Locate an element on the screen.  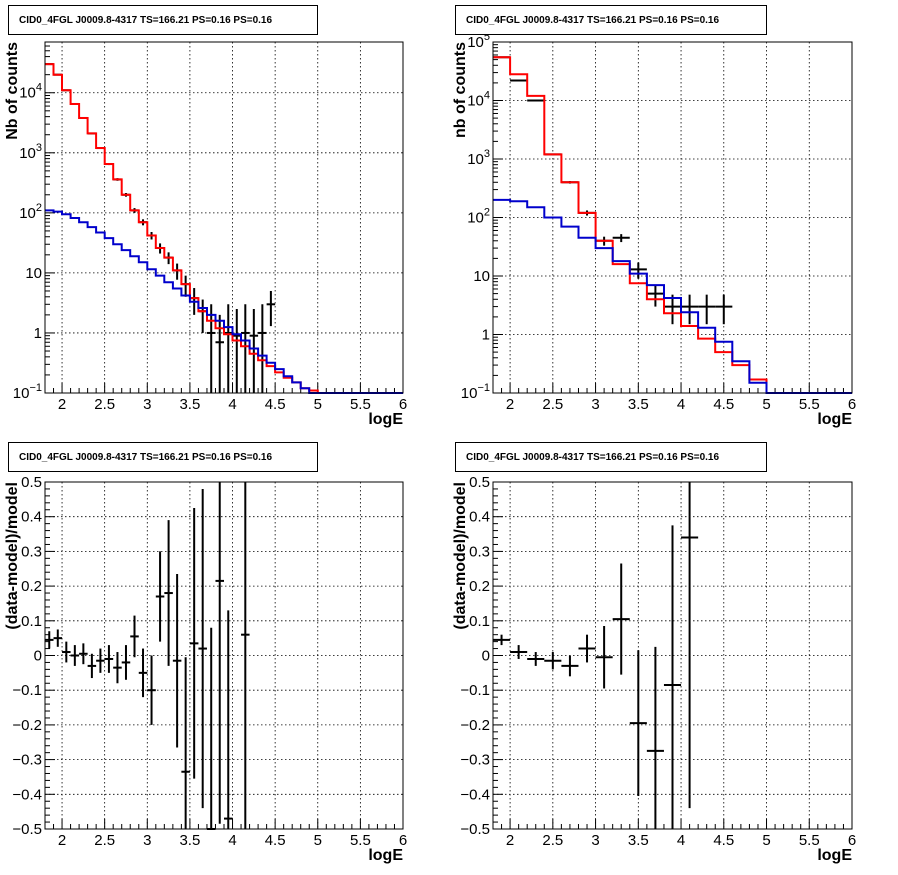
tick-label: 6 is located at coordinates (403, 404).